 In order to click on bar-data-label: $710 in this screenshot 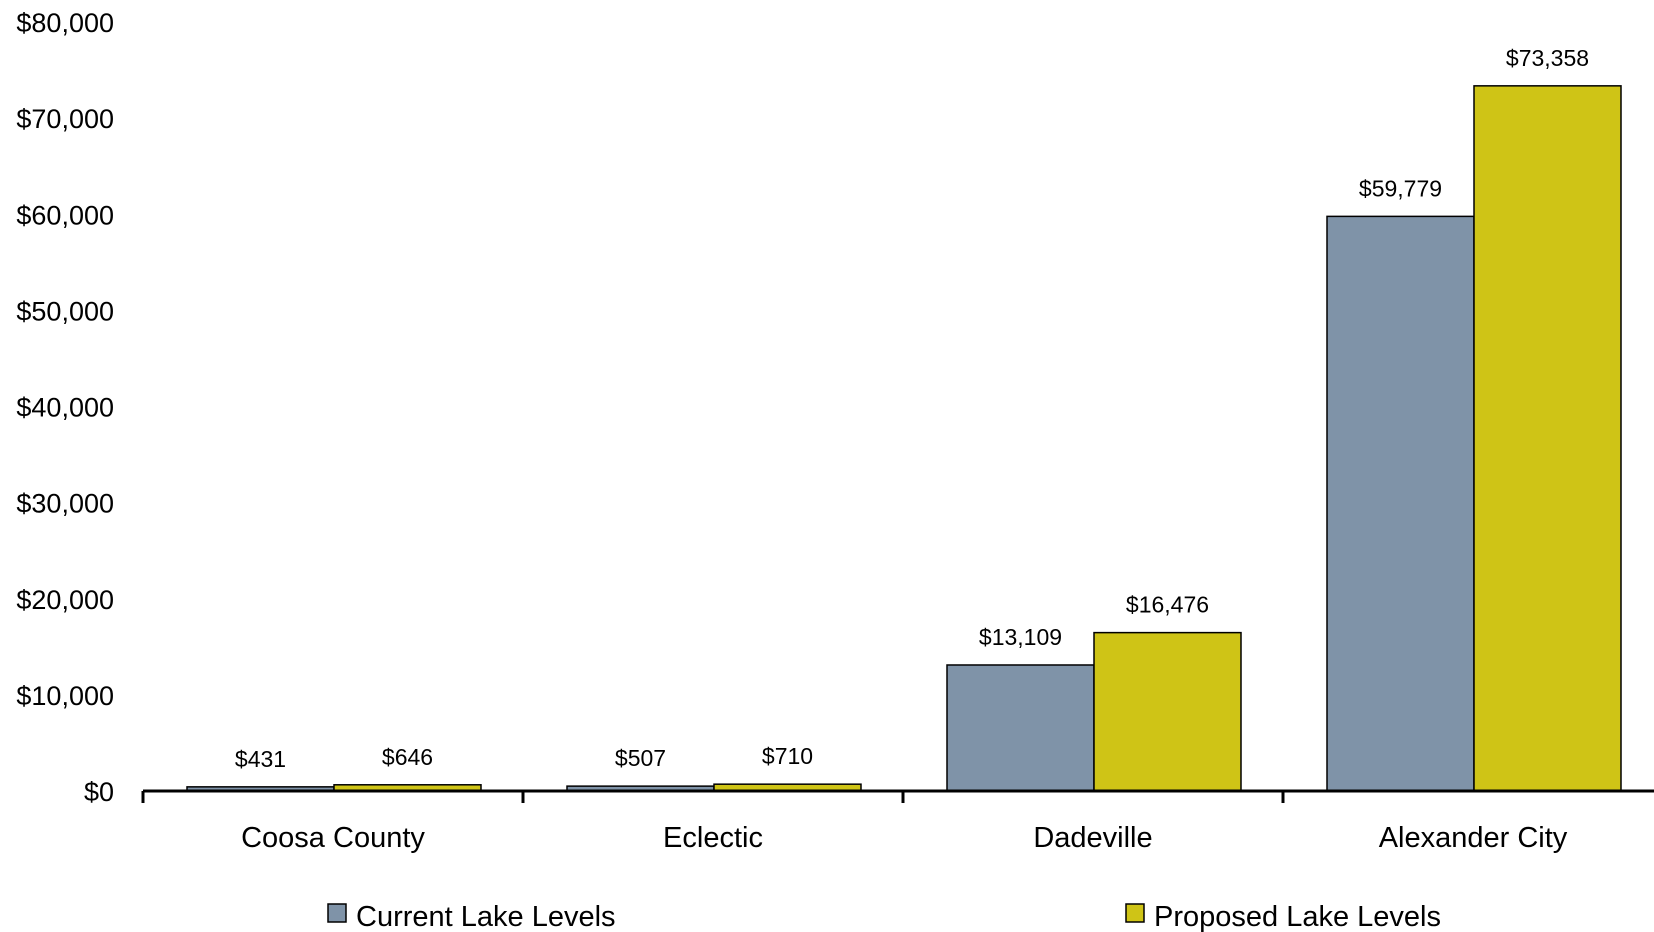, I will do `click(787, 756)`.